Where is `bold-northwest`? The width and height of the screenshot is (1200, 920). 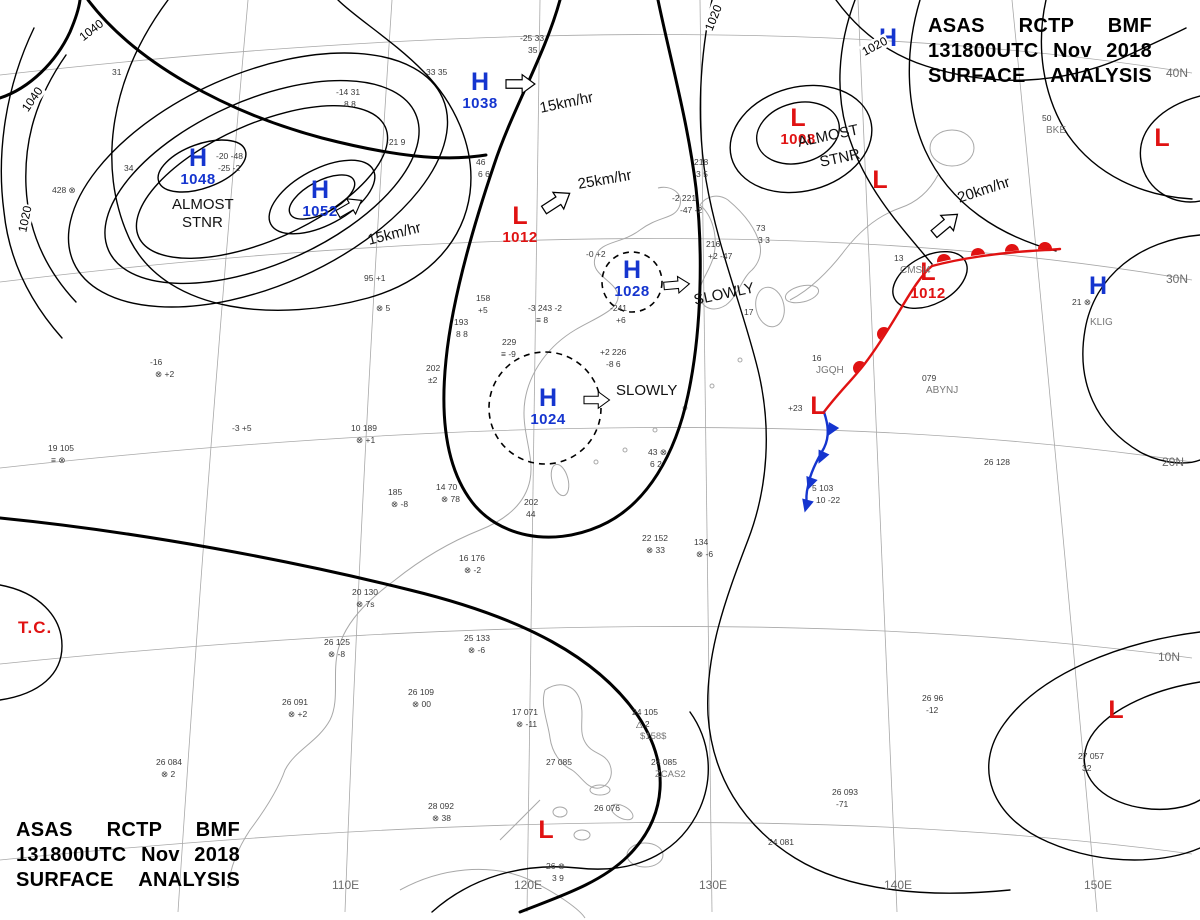
bold-northwest is located at coordinates (287, 80).